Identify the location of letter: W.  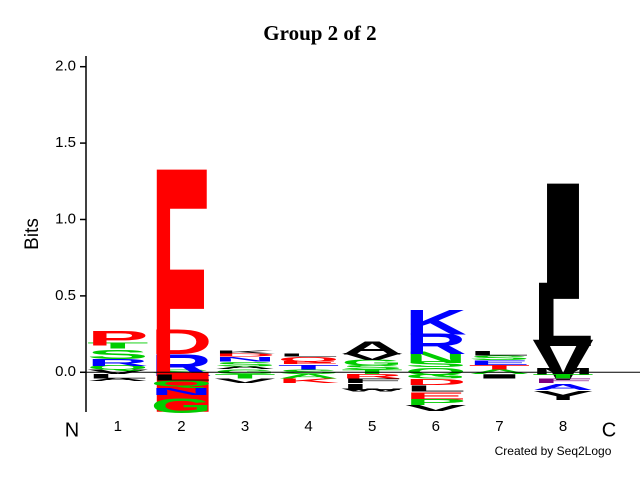
(372, 390).